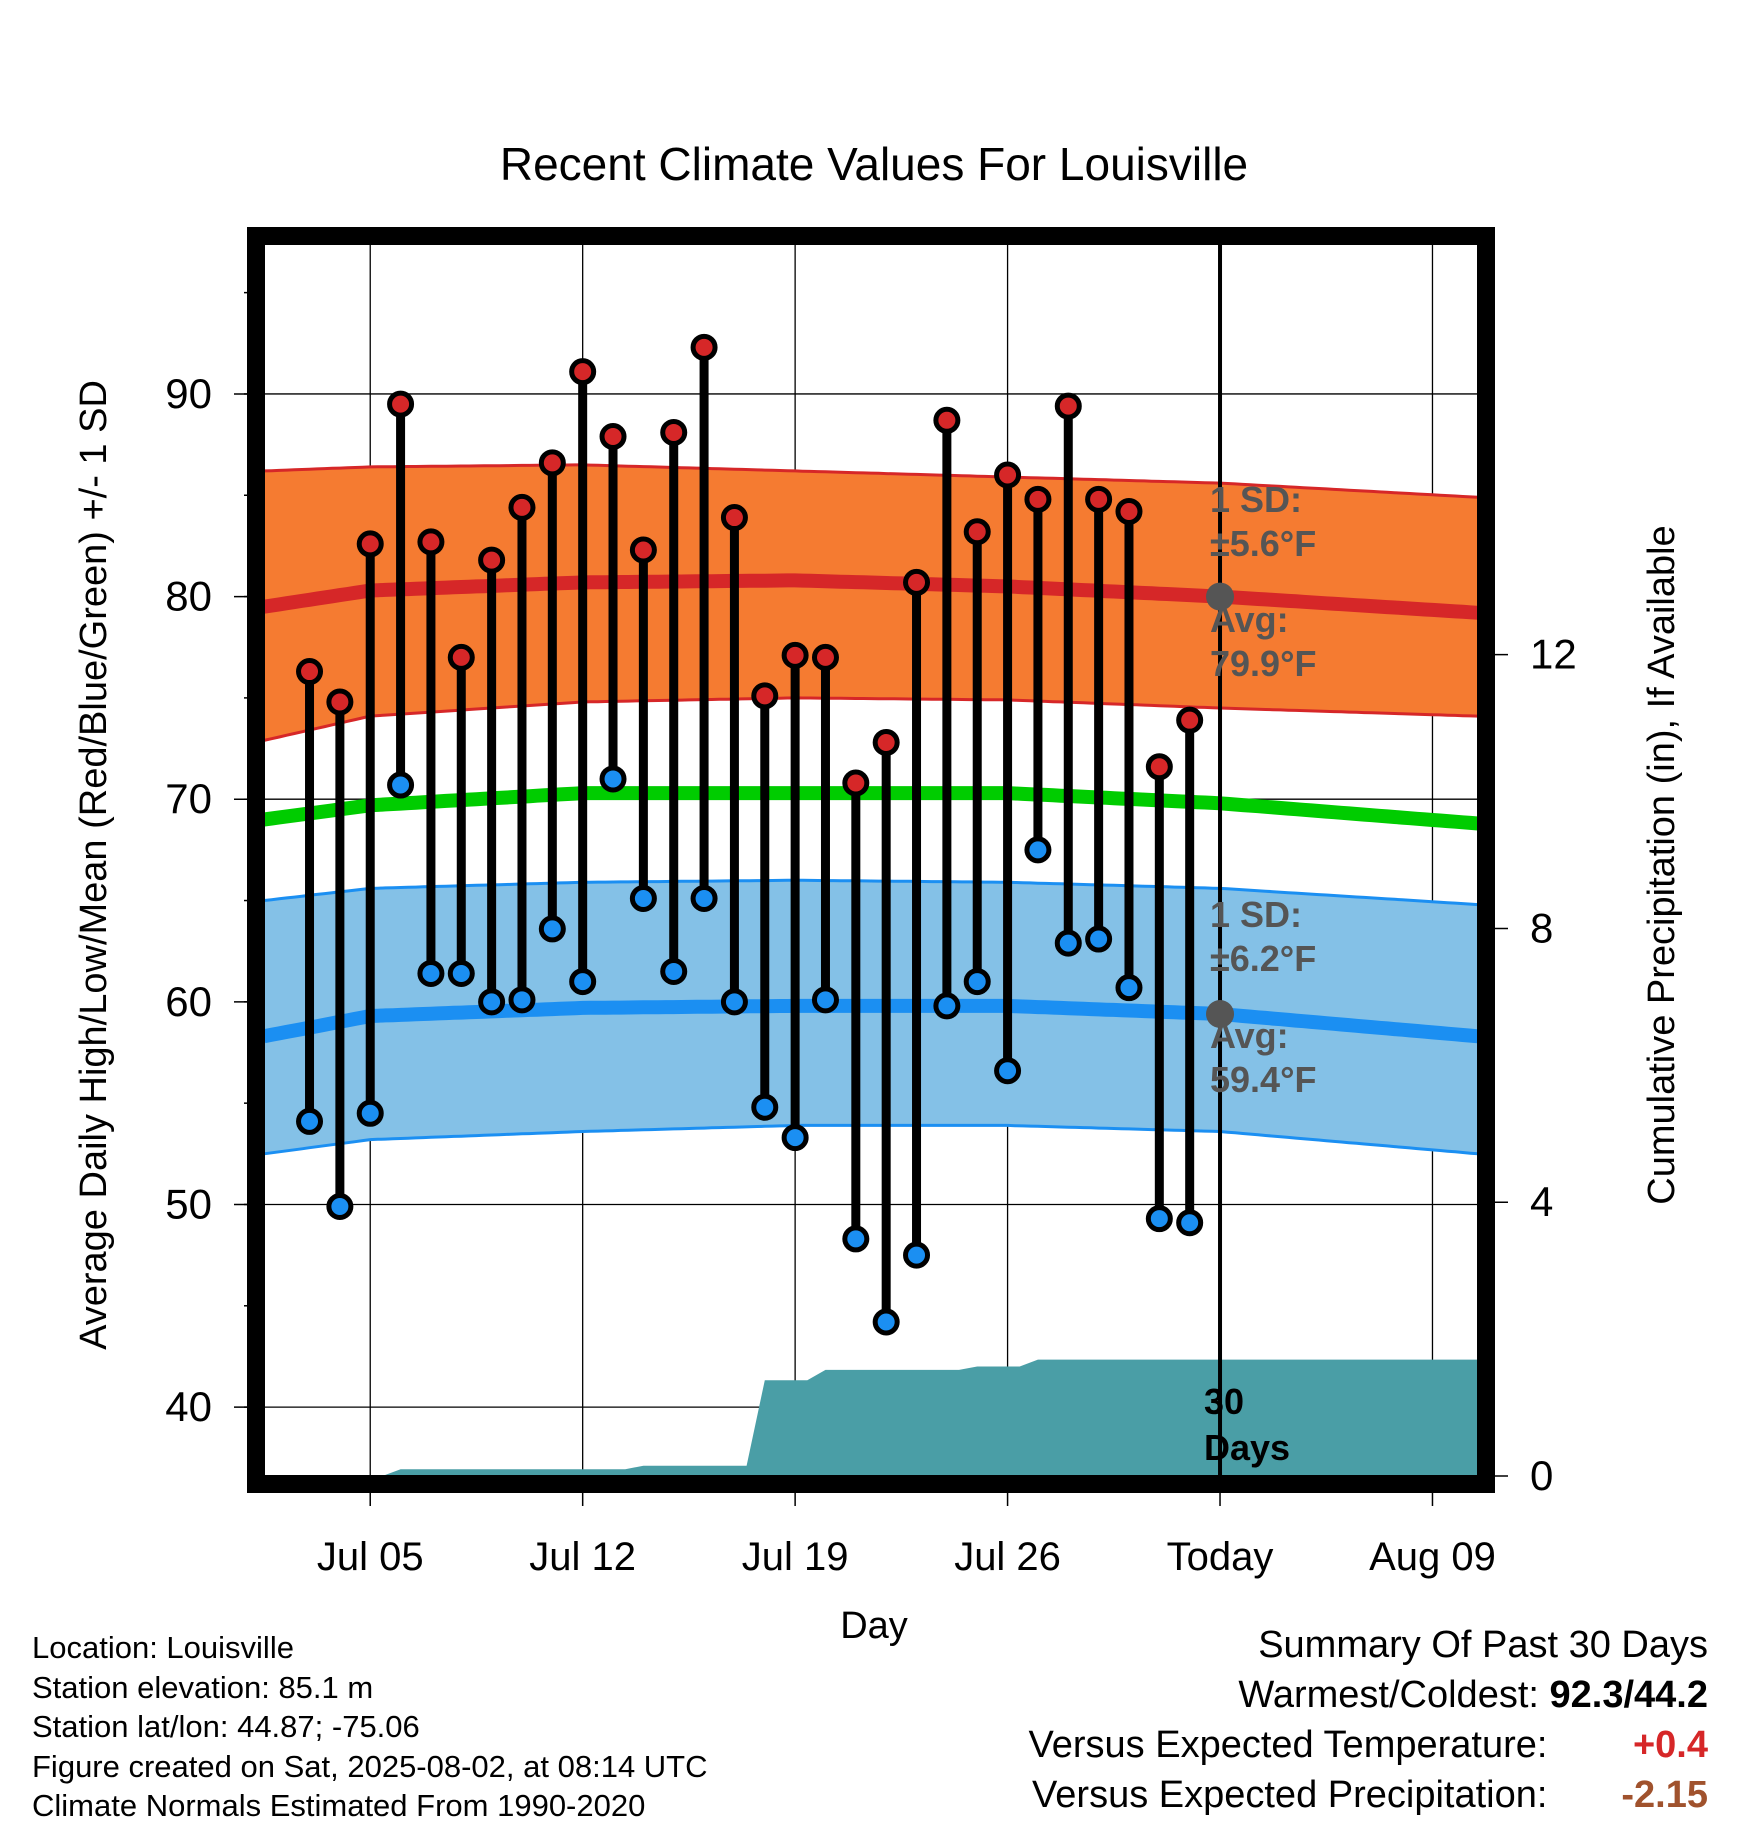 The width and height of the screenshot is (1748, 1828). What do you see at coordinates (1220, 1557) in the screenshot?
I see `x-tick-label: Today` at bounding box center [1220, 1557].